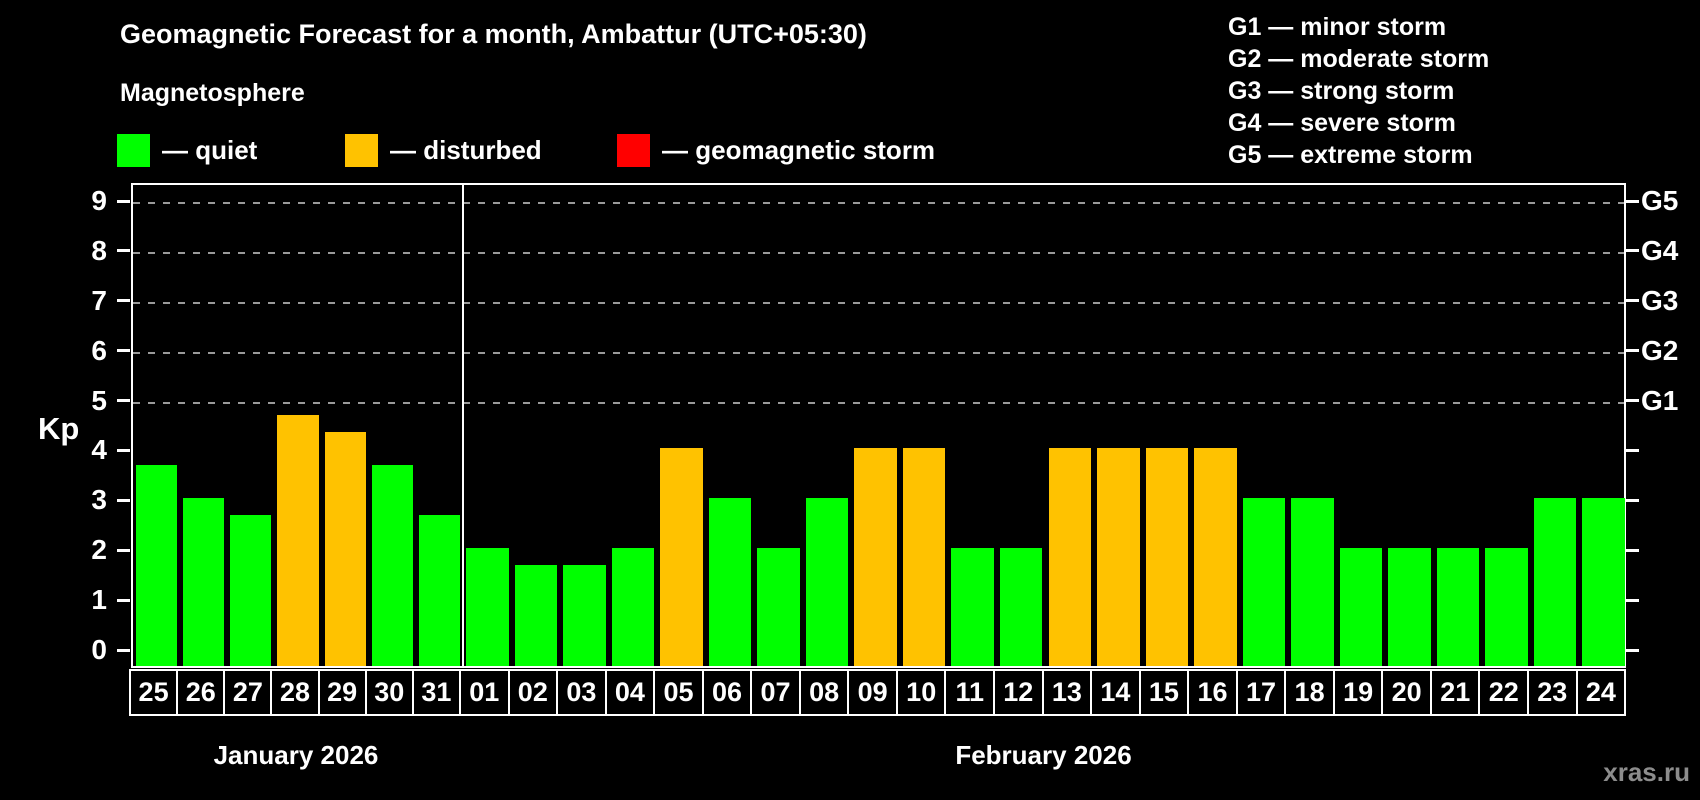 This screenshot has height=800, width=1700. What do you see at coordinates (775, 692) in the screenshot?
I see `date-cell-07: 07` at bounding box center [775, 692].